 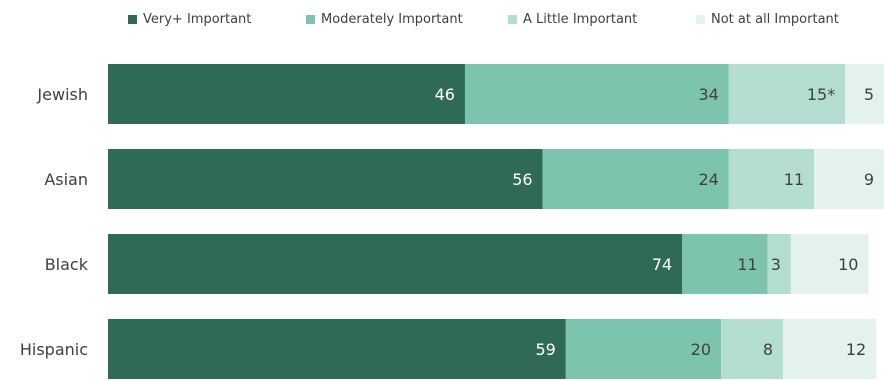 What do you see at coordinates (580, 19) in the screenshot?
I see `legend-label-a-little-important: A Little Important` at bounding box center [580, 19].